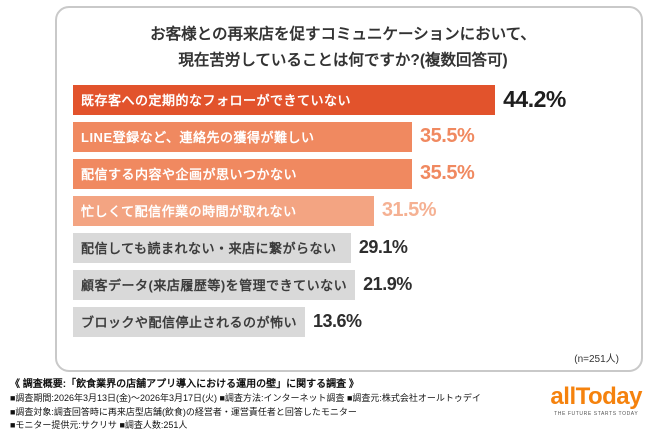  I want to click on sample-size-note: (n=251人), so click(596, 359).